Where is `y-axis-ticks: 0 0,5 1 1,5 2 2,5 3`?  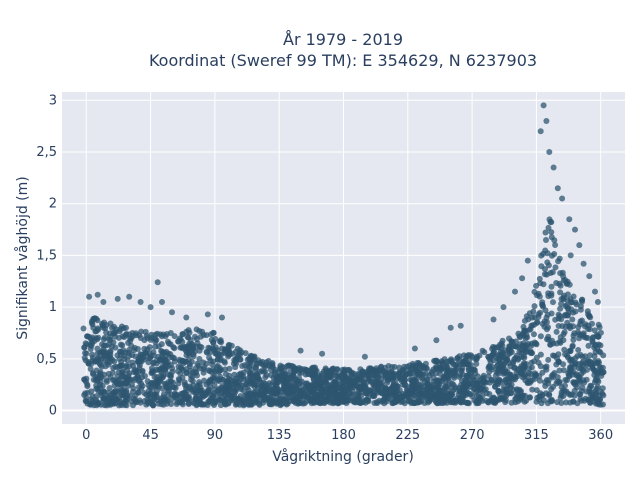 y-axis-ticks: 0 0,5 1 1,5 2 2,5 3 is located at coordinates (46, 255).